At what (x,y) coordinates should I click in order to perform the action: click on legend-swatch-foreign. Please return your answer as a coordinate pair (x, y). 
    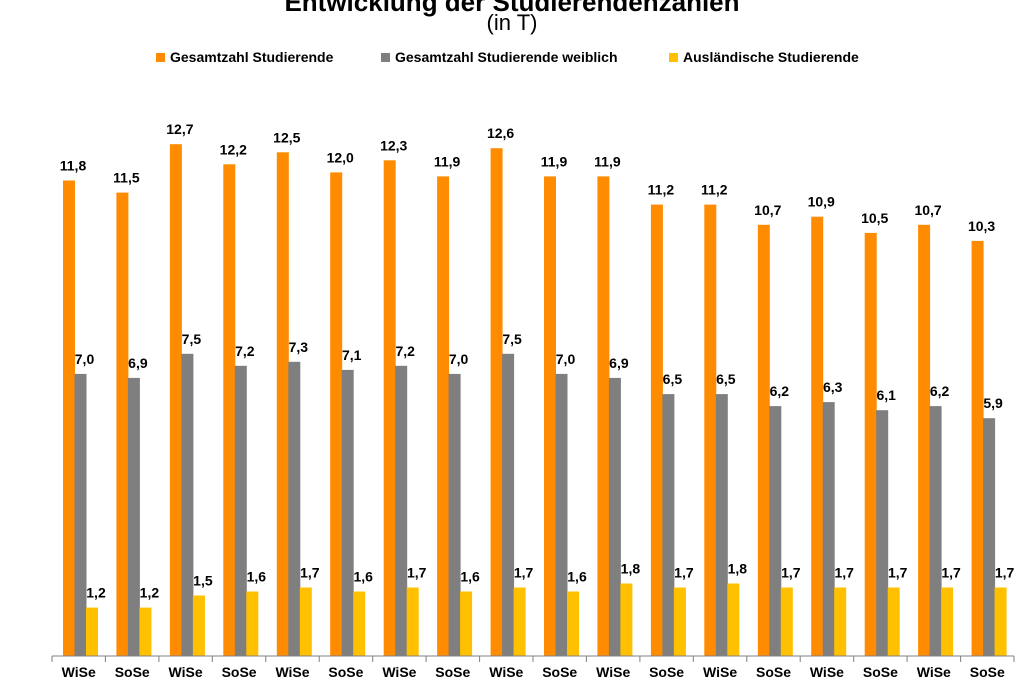
    Looking at the image, I should click on (673, 57).